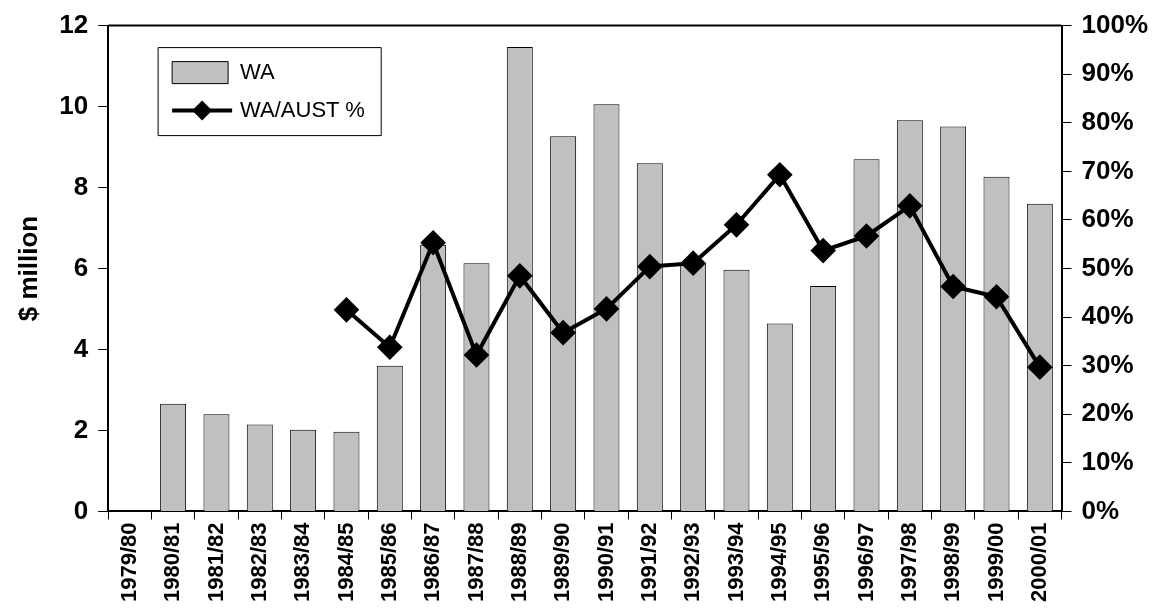 The width and height of the screenshot is (1168, 609). What do you see at coordinates (908, 562) in the screenshot?
I see `x-tick-label: 1997/98` at bounding box center [908, 562].